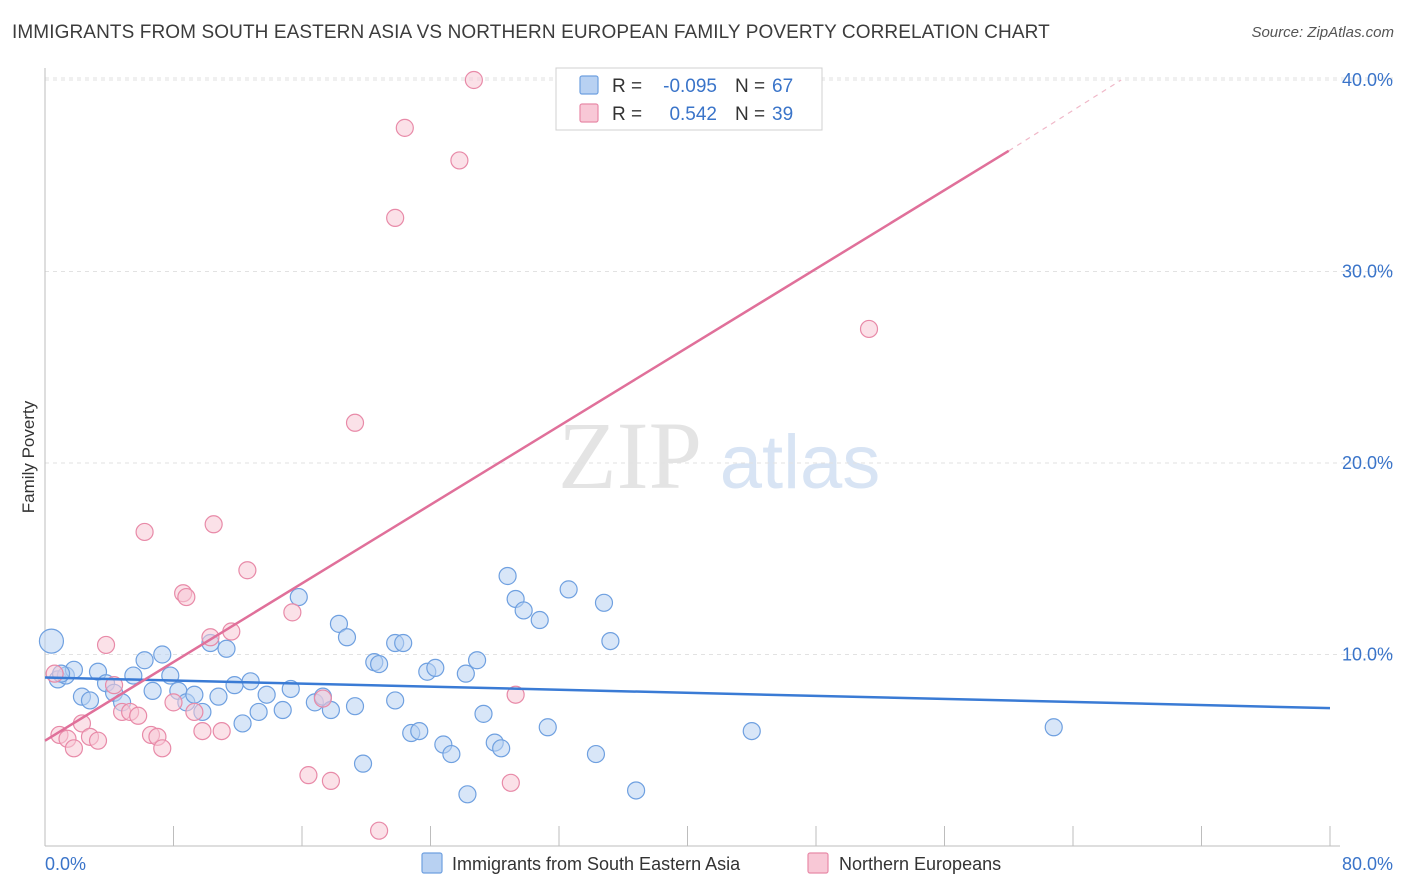 The image size is (1406, 892). I want to click on stats-legend-box, so click(689, 99).